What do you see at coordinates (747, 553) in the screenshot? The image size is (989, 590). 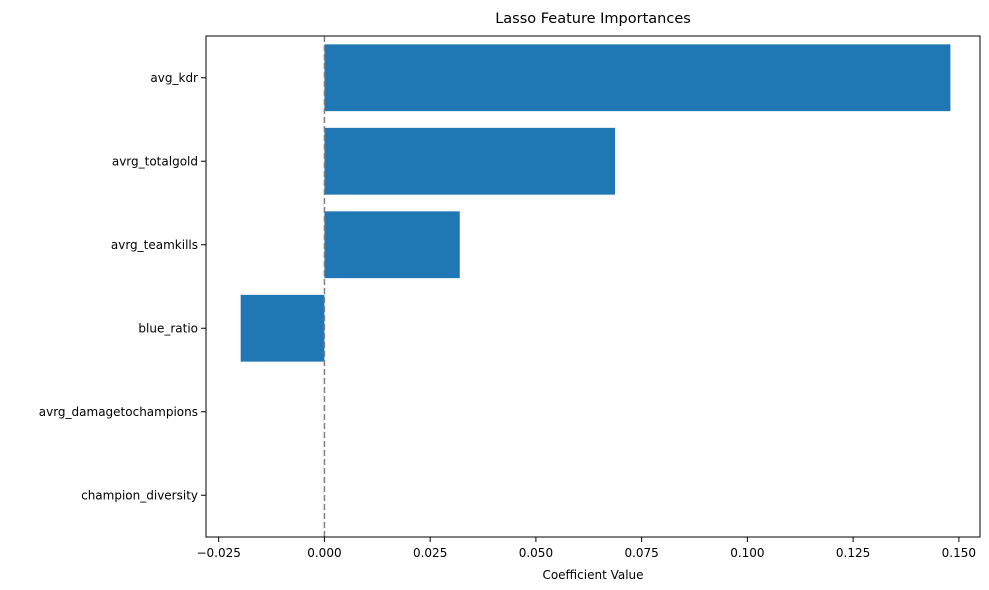 I see `x-tick-label: 0.100` at bounding box center [747, 553].